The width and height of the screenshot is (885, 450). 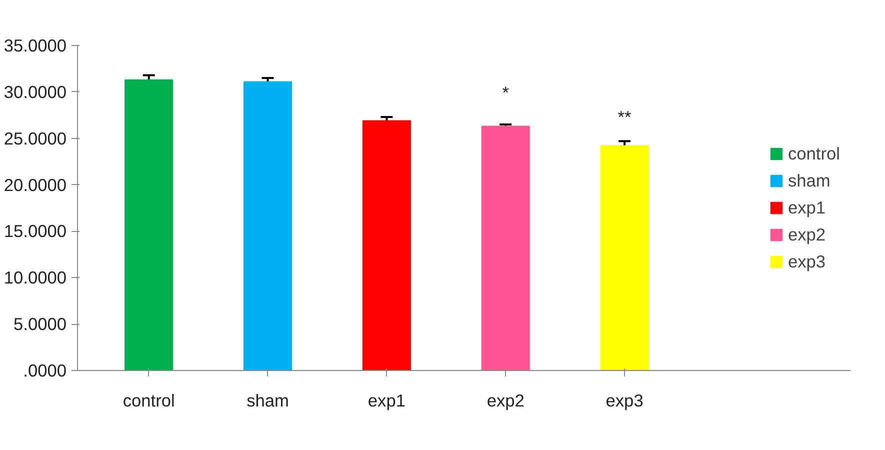 I want to click on legend-label: exp1, so click(x=807, y=207).